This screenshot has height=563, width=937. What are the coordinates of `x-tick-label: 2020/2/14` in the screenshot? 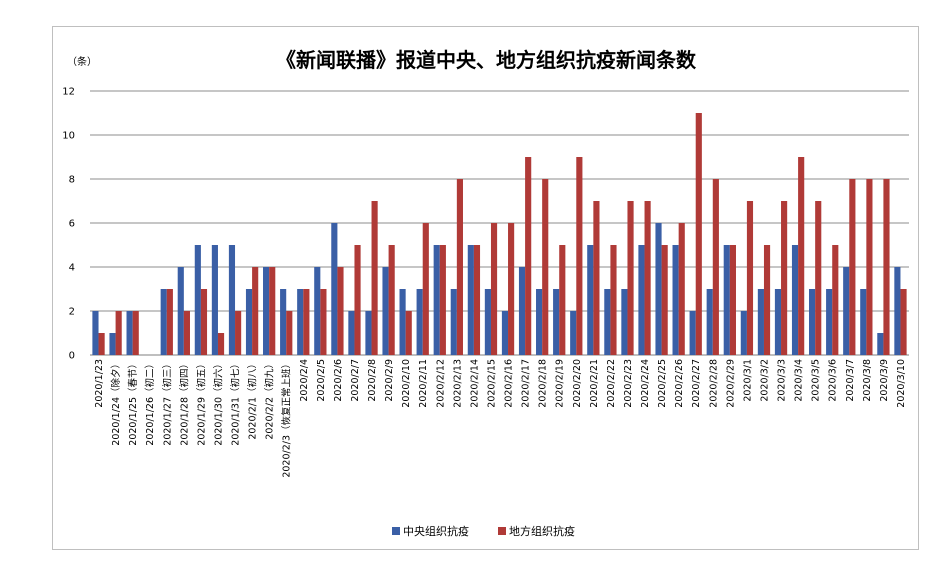 It's located at (474, 383).